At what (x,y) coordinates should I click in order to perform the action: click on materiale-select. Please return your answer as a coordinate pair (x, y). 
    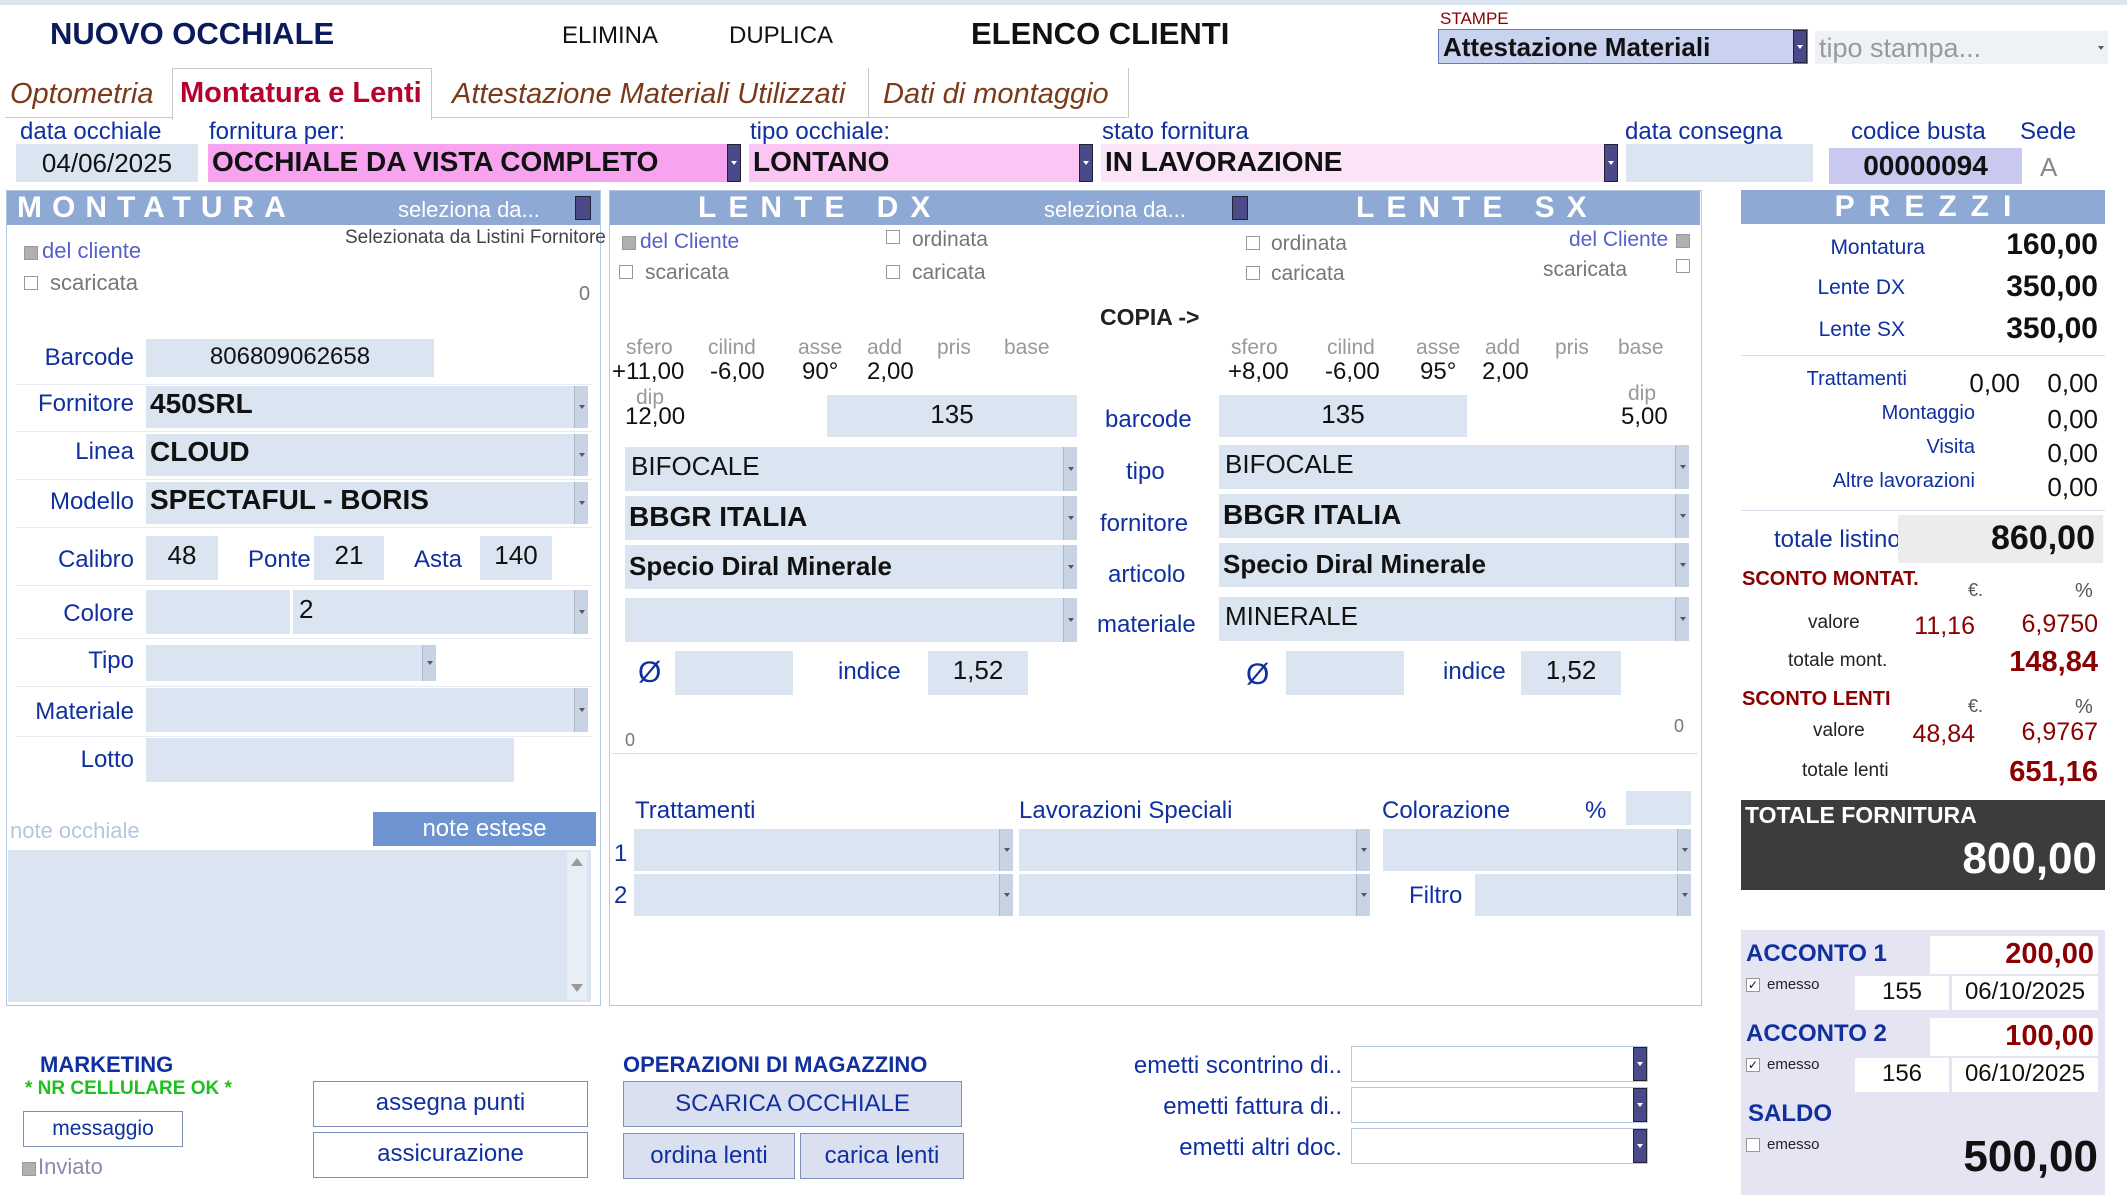
    Looking at the image, I should click on (367, 710).